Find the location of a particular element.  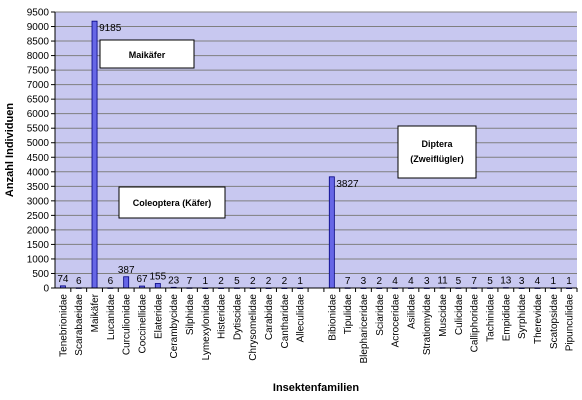

y-tick-label: 3500 is located at coordinates (38, 187).